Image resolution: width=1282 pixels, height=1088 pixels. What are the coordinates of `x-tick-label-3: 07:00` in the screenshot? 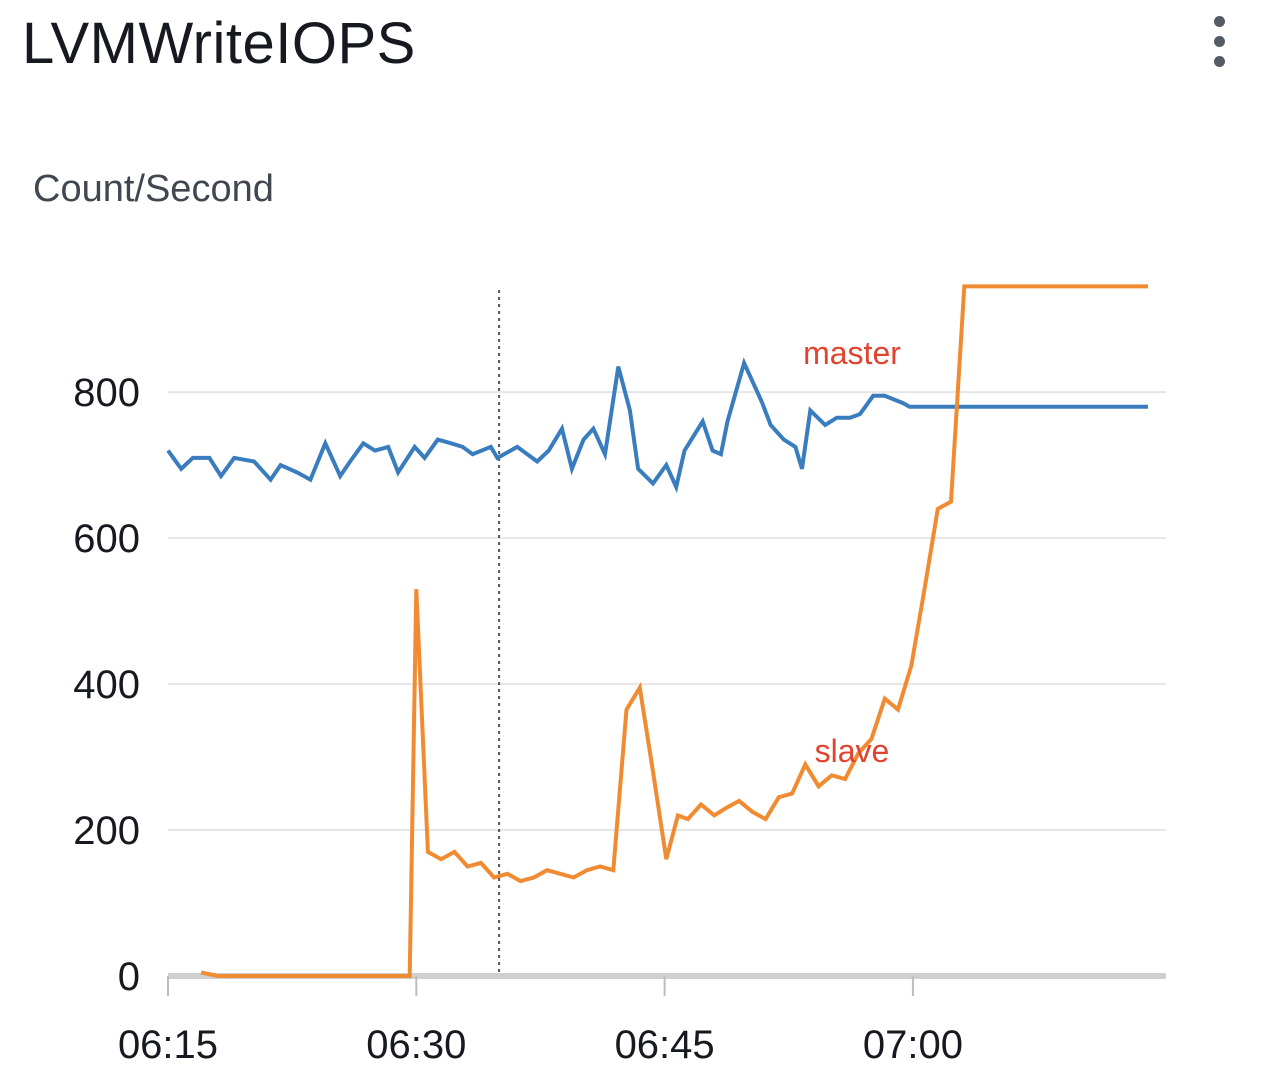 It's located at (913, 1045).